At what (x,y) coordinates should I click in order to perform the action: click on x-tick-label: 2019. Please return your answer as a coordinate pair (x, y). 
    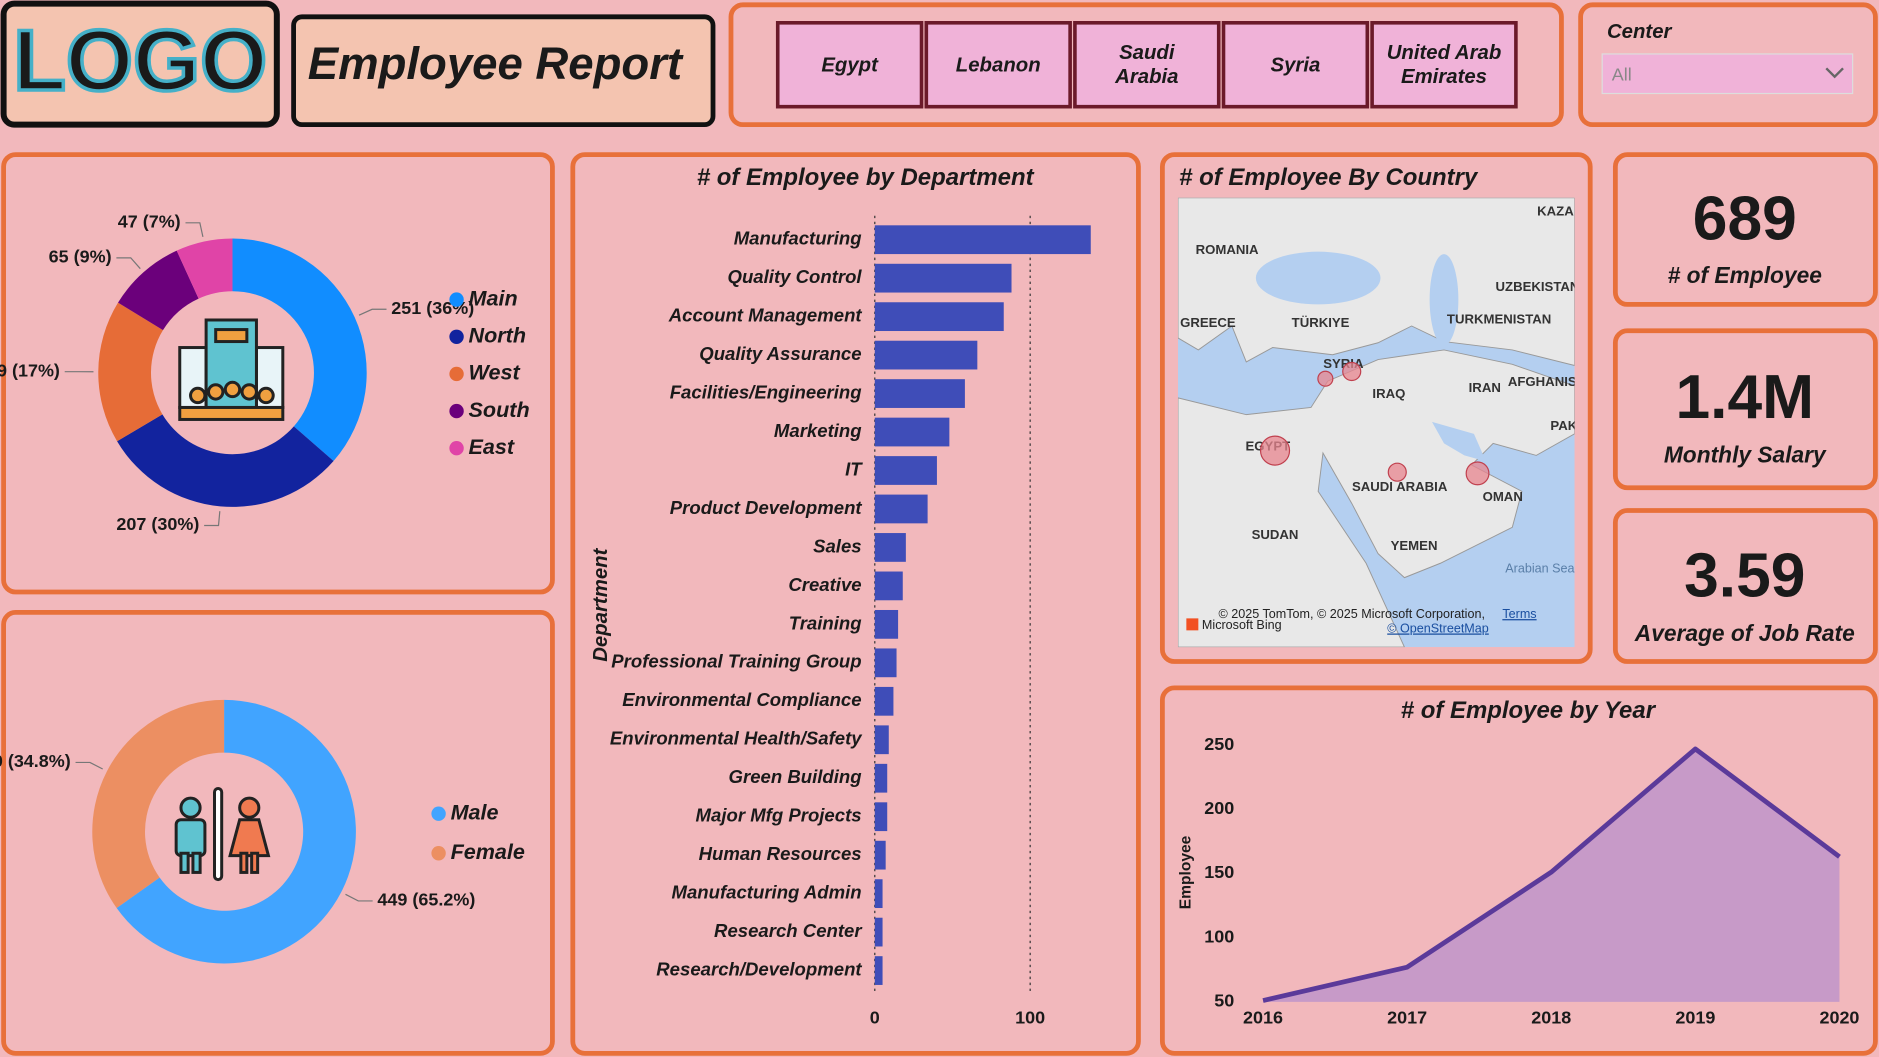
    Looking at the image, I should click on (1695, 1017).